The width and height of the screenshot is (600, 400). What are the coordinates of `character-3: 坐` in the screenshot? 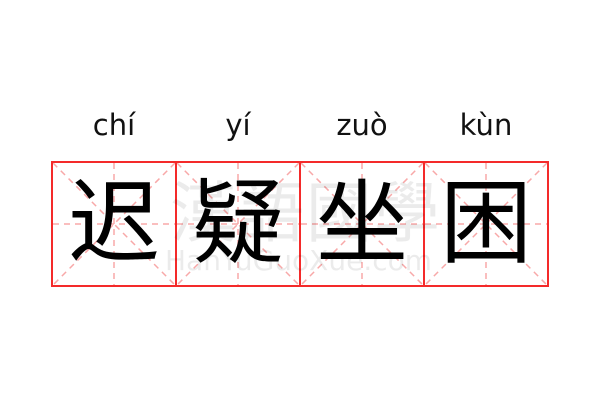 It's located at (361, 223).